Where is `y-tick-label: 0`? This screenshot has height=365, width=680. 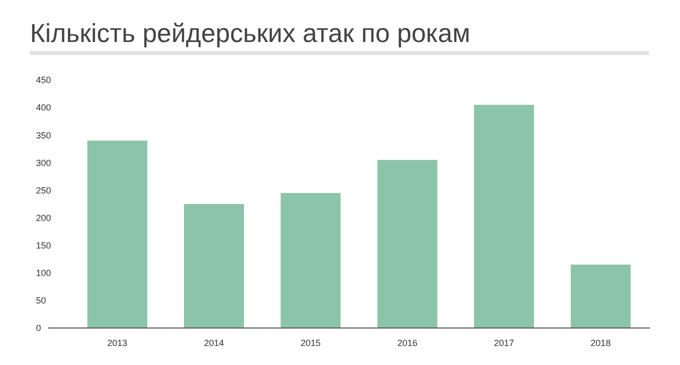
y-tick-label: 0 is located at coordinates (39, 328).